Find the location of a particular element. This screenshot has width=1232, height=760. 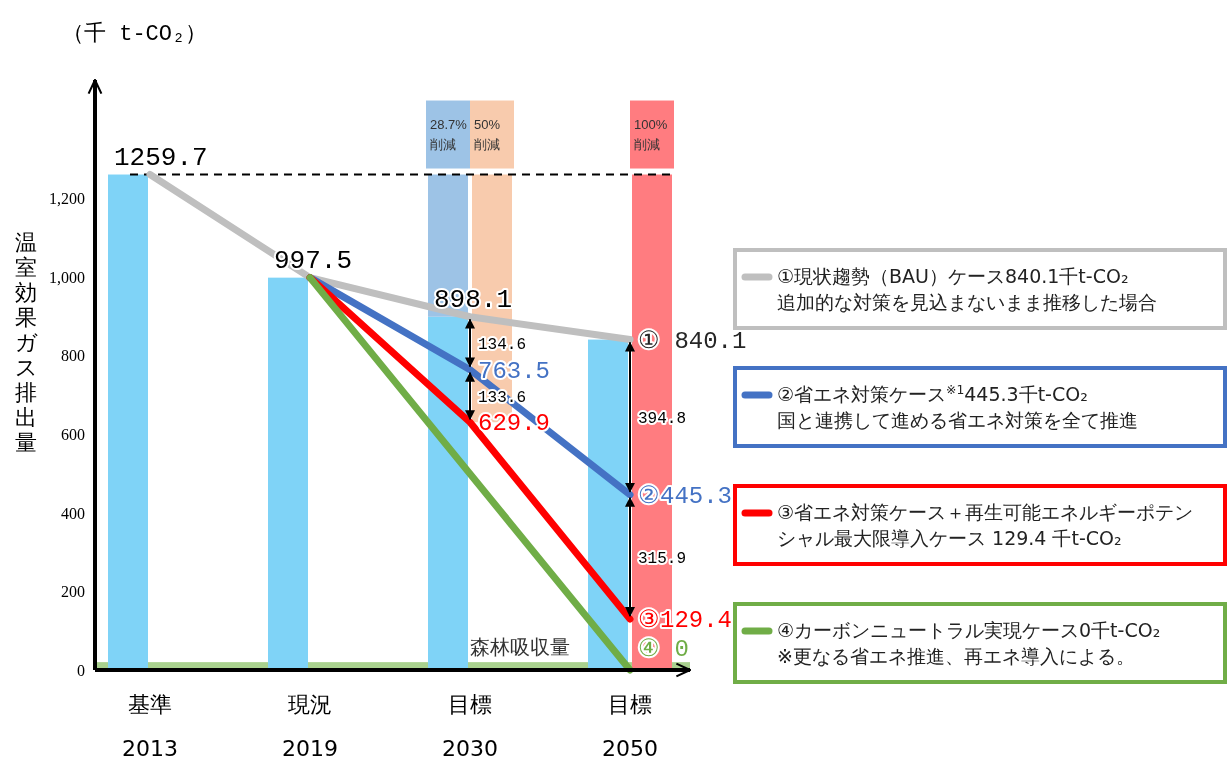

series-label: 28.7% 削減 is located at coordinates (449, 134).